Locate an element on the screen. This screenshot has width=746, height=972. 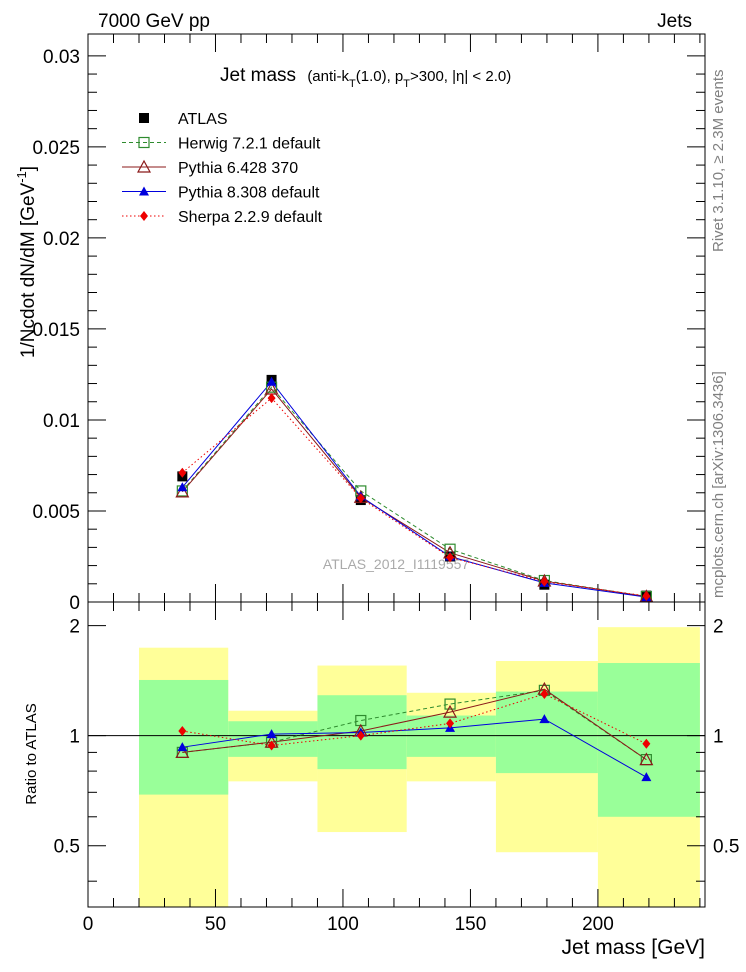
ratio-series-lines is located at coordinates (414, 733).